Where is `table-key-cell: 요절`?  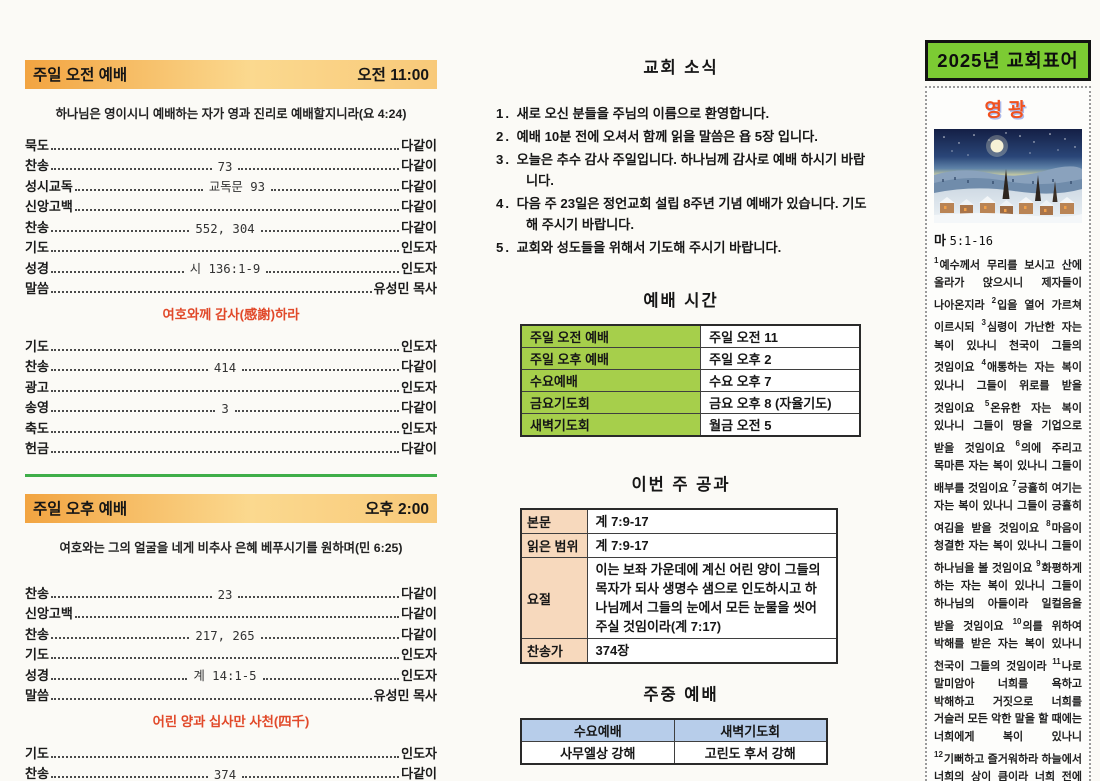 table-key-cell: 요절 is located at coordinates (554, 598).